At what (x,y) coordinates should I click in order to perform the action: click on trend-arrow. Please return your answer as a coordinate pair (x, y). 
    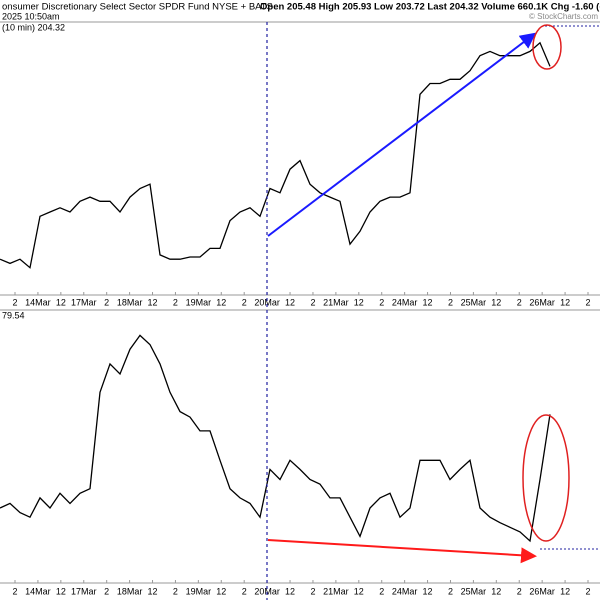
    Looking at the image, I should click on (402, 551).